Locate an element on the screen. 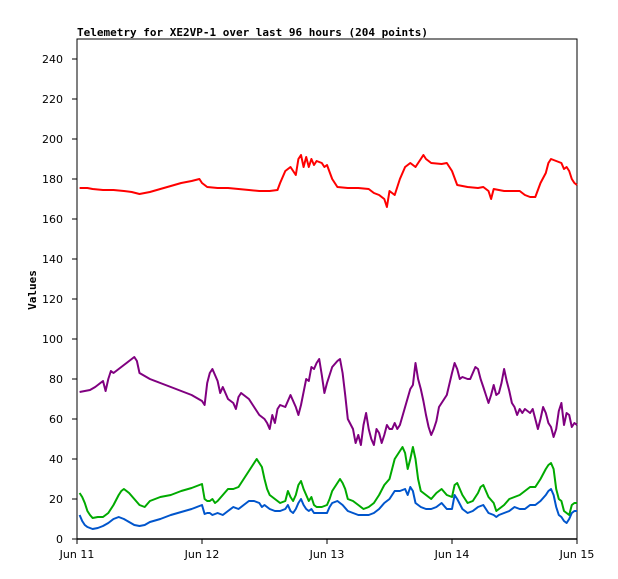  y-tick-label: 120 is located at coordinates (52, 299).